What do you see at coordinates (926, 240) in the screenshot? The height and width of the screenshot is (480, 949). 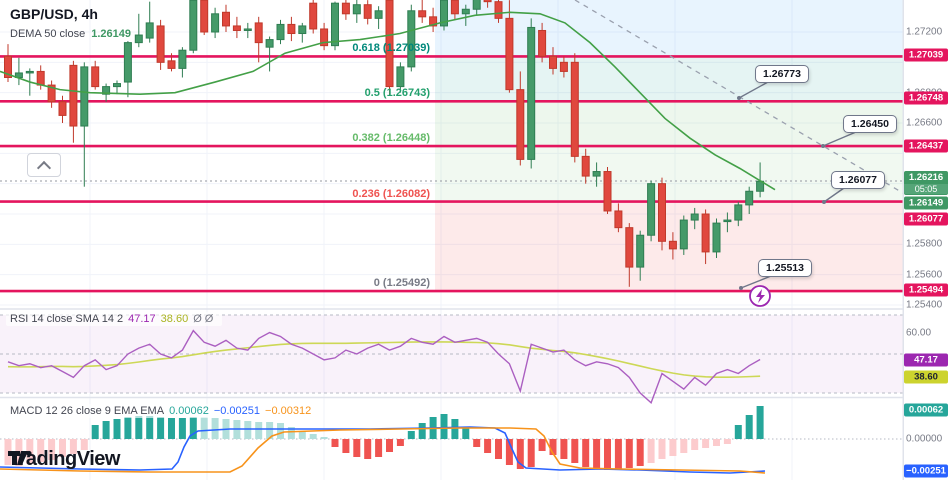 I see `price-axis` at bounding box center [926, 240].